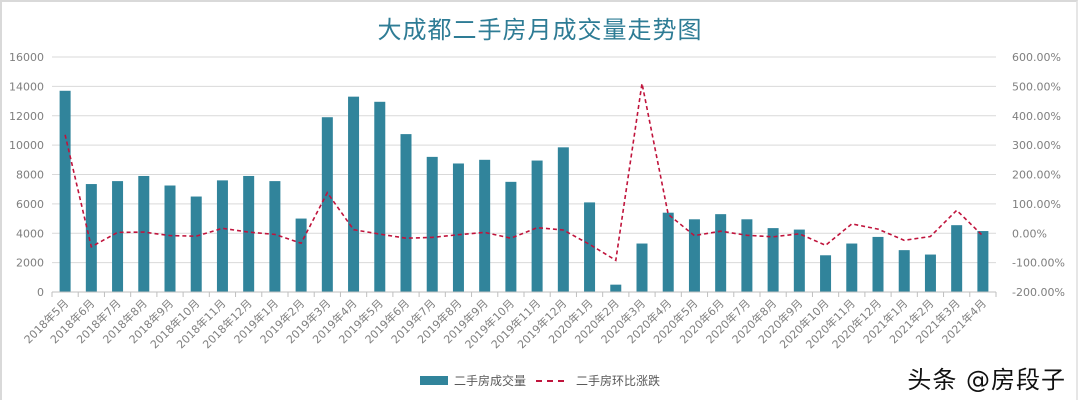 Image resolution: width=1080 pixels, height=402 pixels. I want to click on y-right-tick-label: 600.00%, so click(1036, 57).